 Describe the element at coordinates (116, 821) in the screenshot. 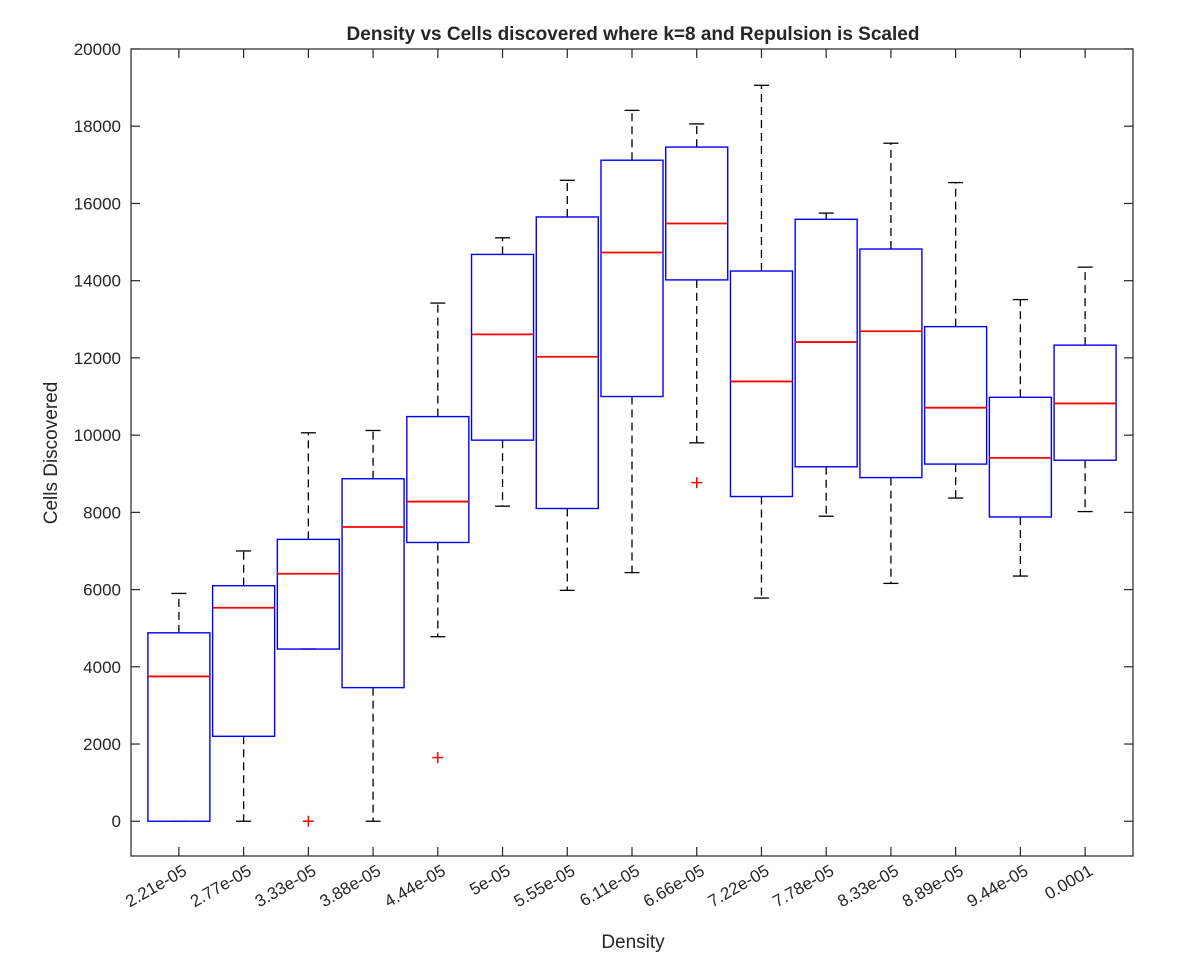

I see `y-tick-label: 0` at that location.